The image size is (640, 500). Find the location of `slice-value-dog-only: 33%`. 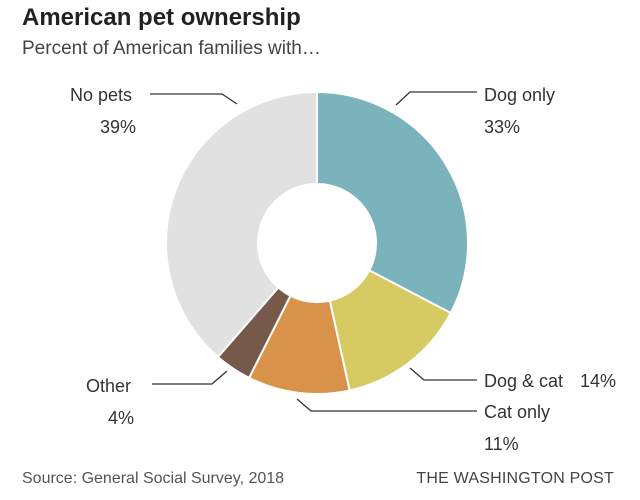

slice-value-dog-only: 33% is located at coordinates (502, 127).